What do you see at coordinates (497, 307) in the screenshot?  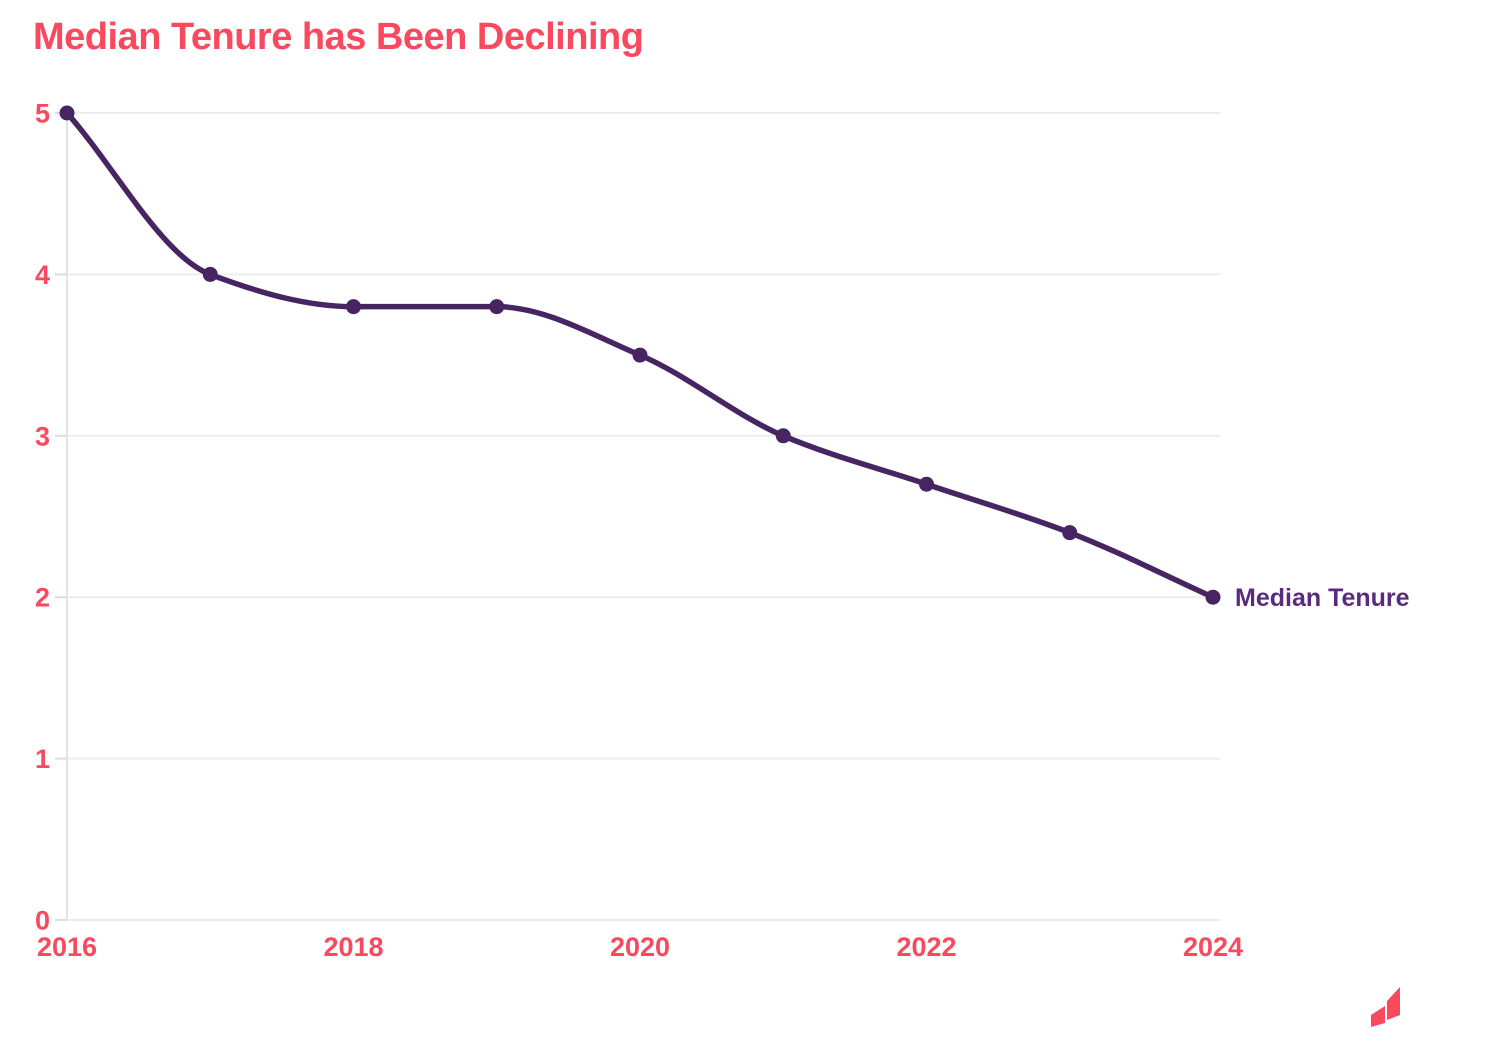 I see `data-point-2019` at bounding box center [497, 307].